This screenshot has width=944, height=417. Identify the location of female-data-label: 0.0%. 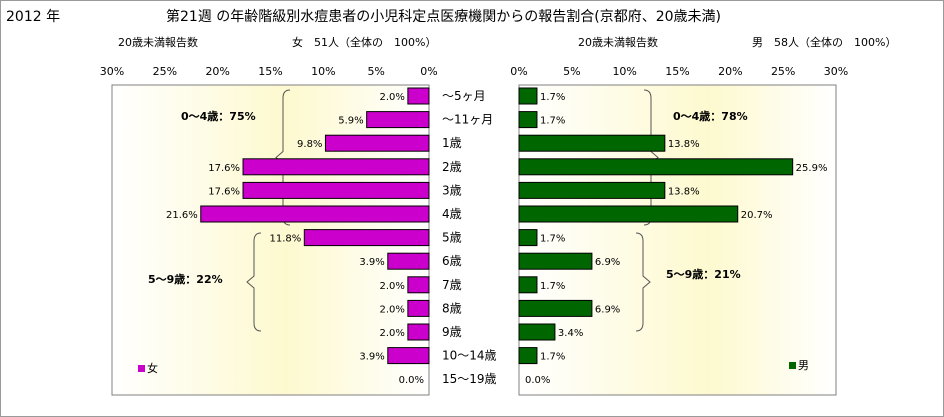
(411, 380).